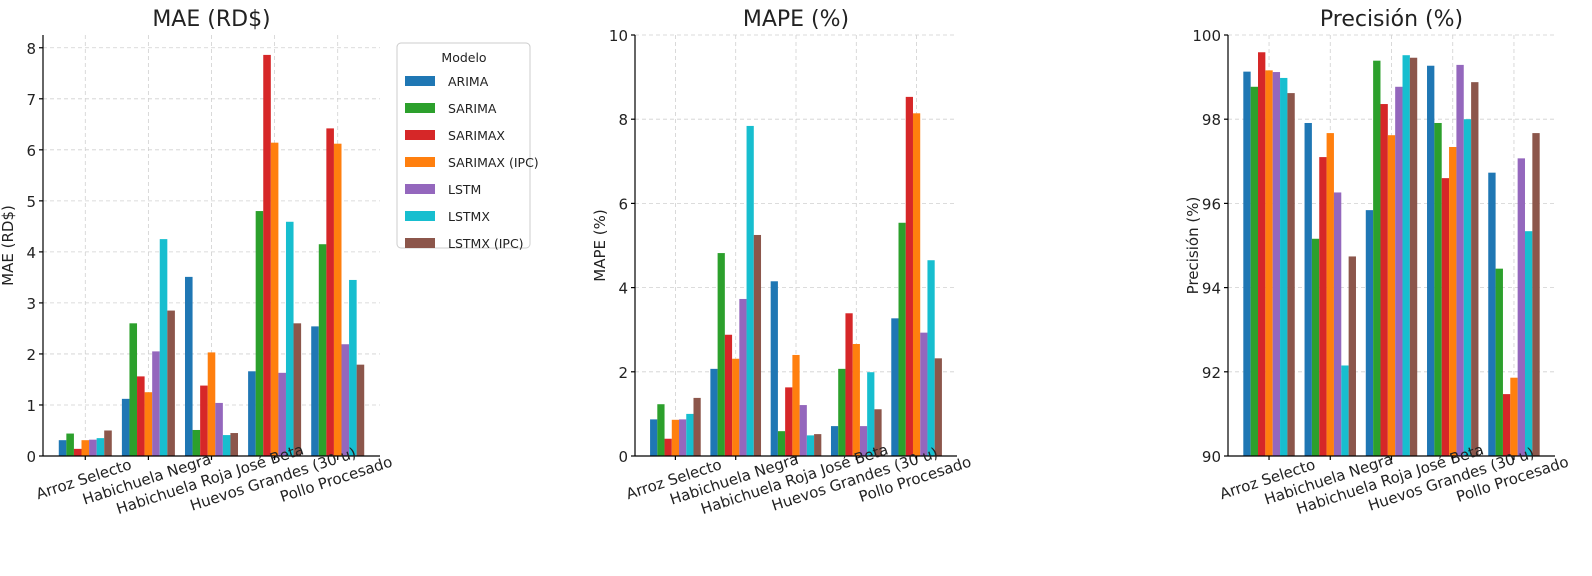  Describe the element at coordinates (1211, 457) in the screenshot. I see `ytick-label: 90` at that location.